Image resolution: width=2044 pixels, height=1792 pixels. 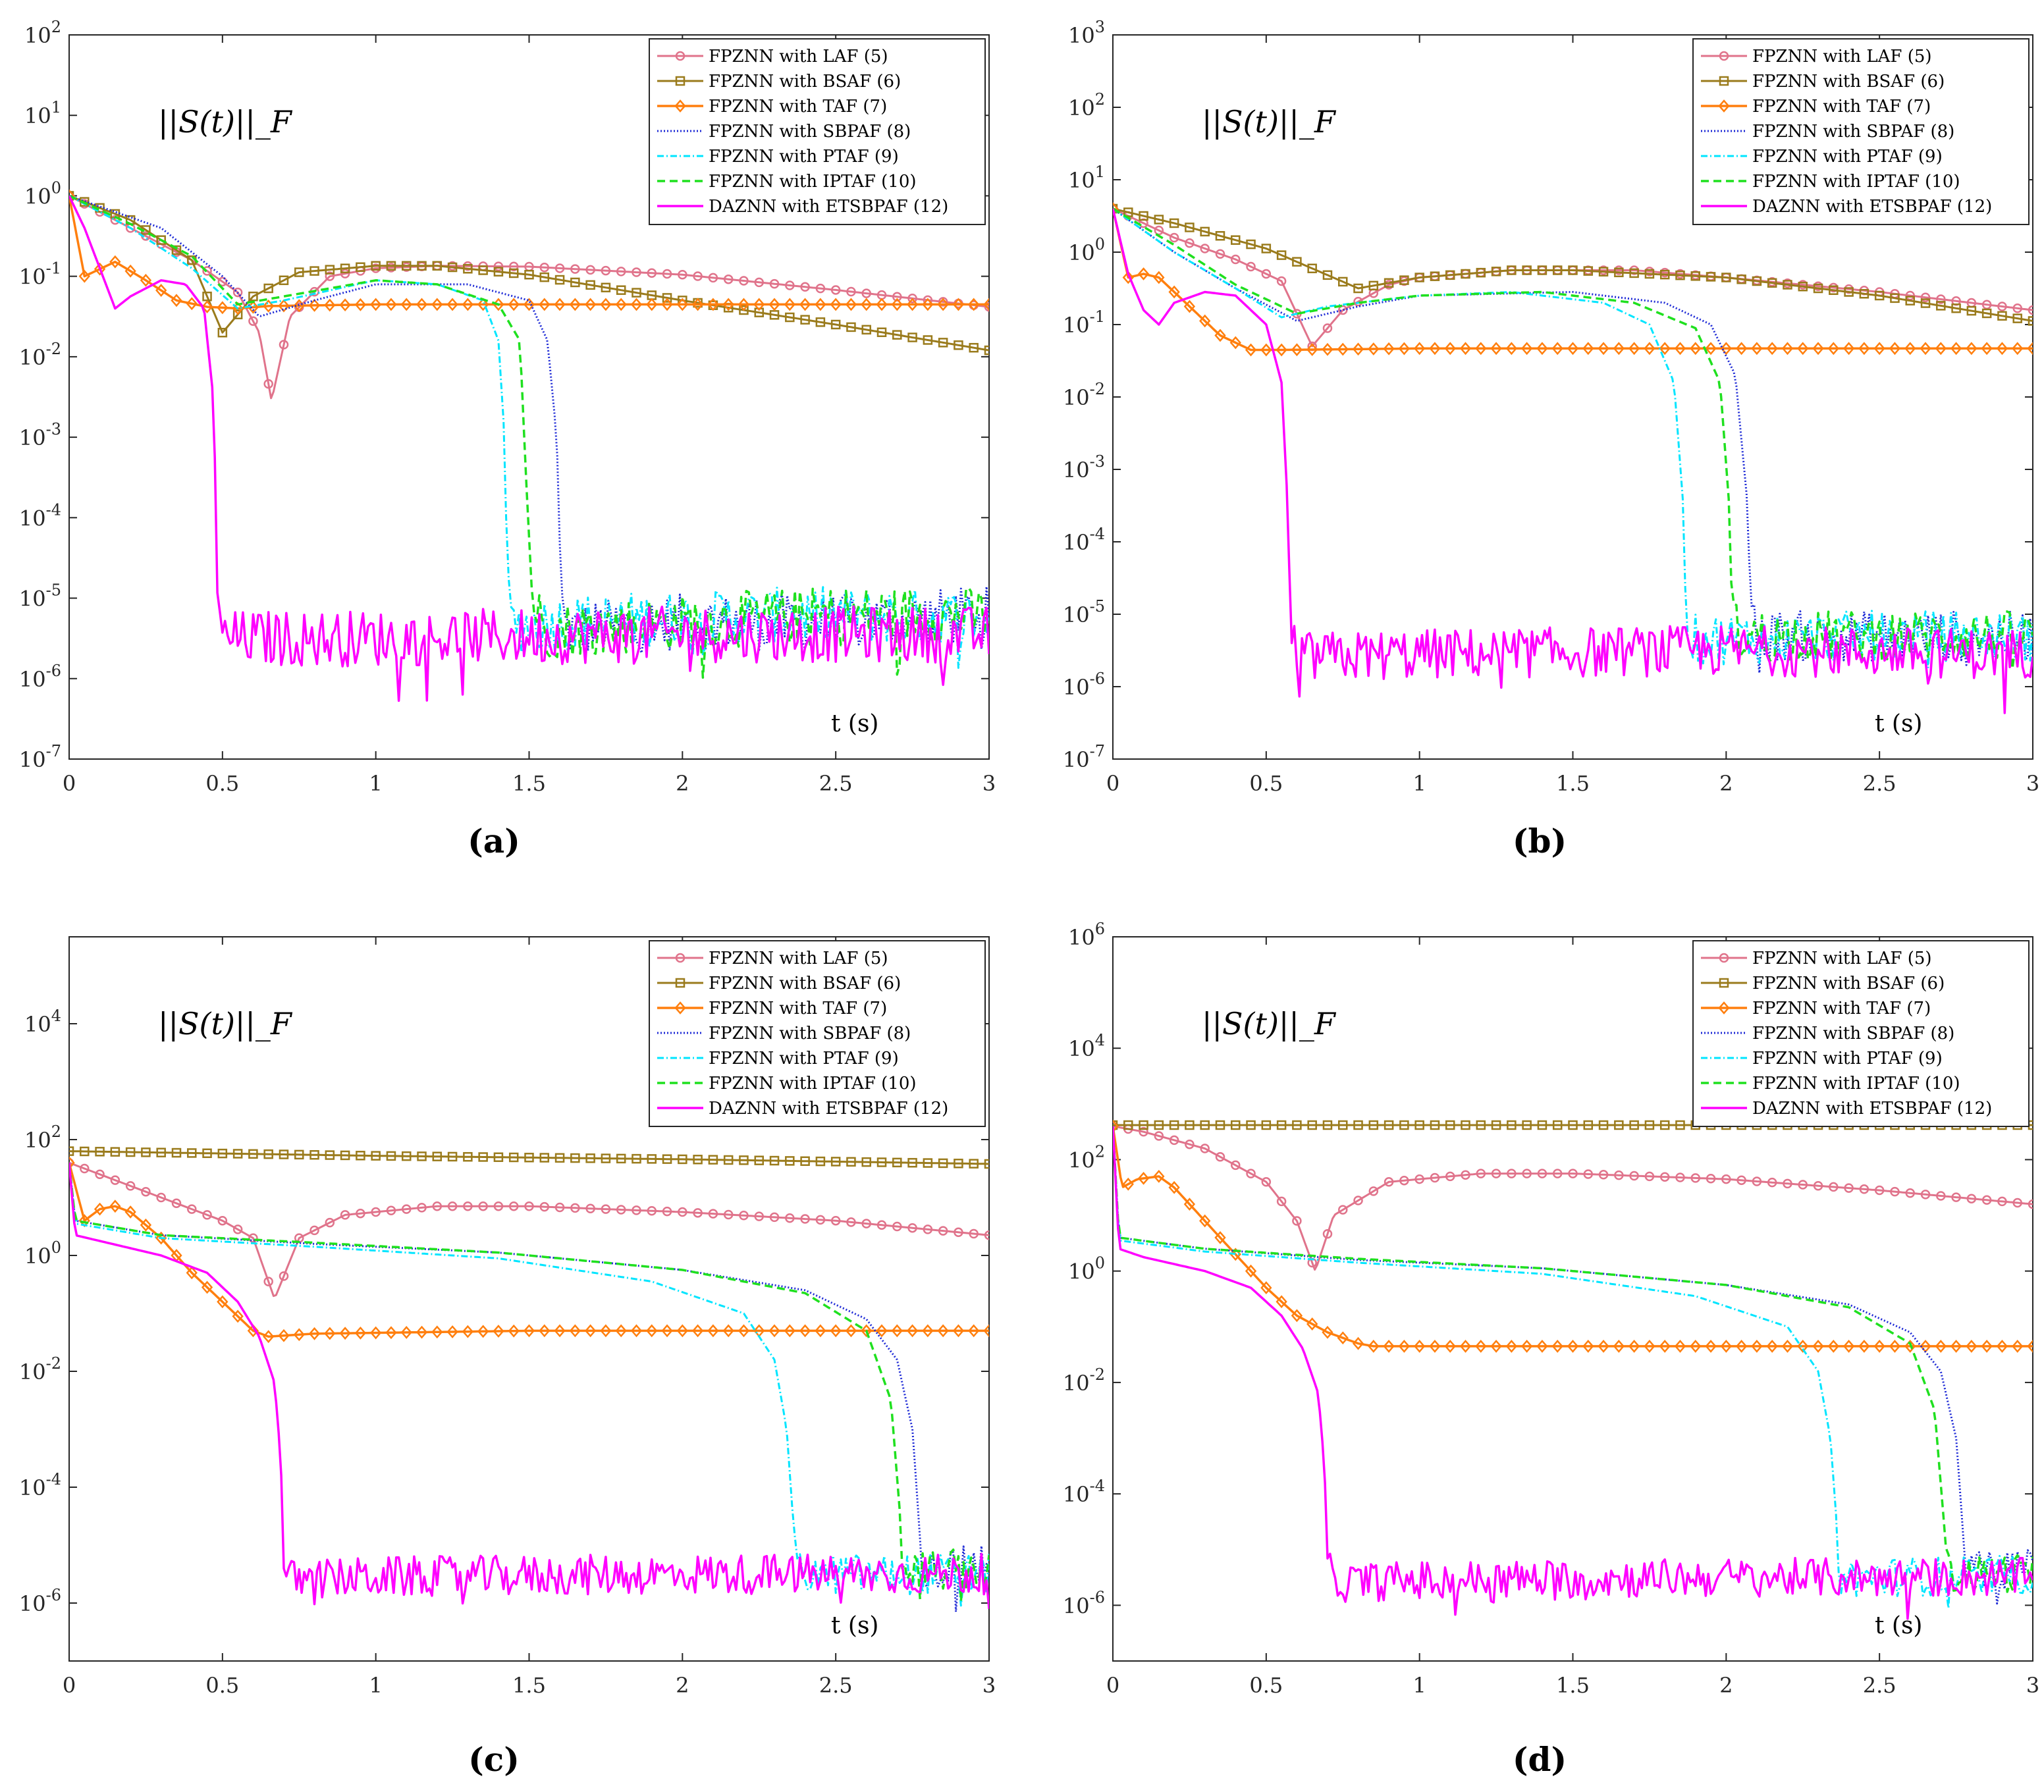 I want to click on panel-caption: (a), so click(x=494, y=841).